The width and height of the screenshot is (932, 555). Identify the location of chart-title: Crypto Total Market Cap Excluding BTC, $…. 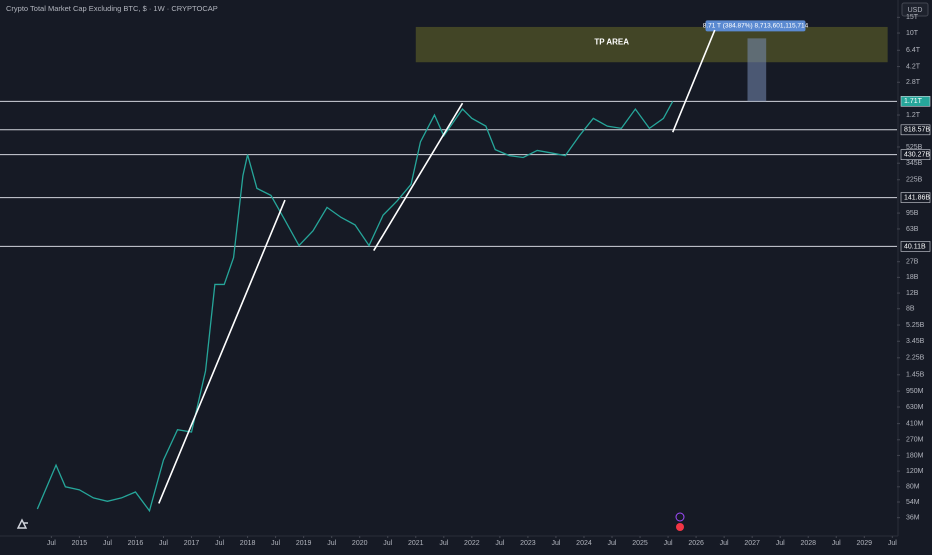
(112, 8).